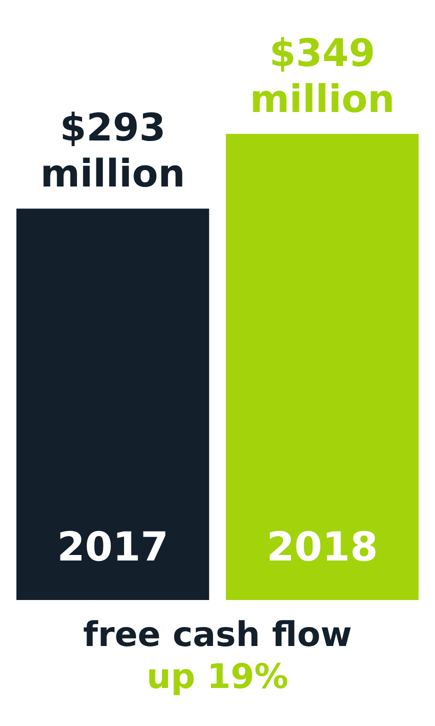 This screenshot has width=435, height=726. Describe the element at coordinates (217, 635) in the screenshot. I see `text: free cash flow` at that location.